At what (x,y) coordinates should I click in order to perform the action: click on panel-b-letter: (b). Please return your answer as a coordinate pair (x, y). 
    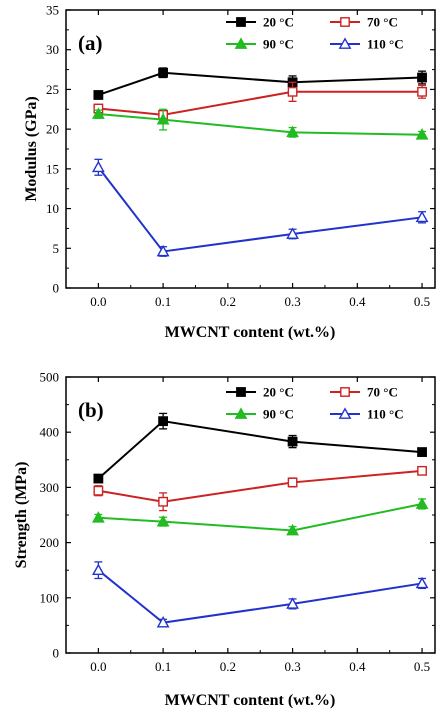
    Looking at the image, I should click on (91, 410).